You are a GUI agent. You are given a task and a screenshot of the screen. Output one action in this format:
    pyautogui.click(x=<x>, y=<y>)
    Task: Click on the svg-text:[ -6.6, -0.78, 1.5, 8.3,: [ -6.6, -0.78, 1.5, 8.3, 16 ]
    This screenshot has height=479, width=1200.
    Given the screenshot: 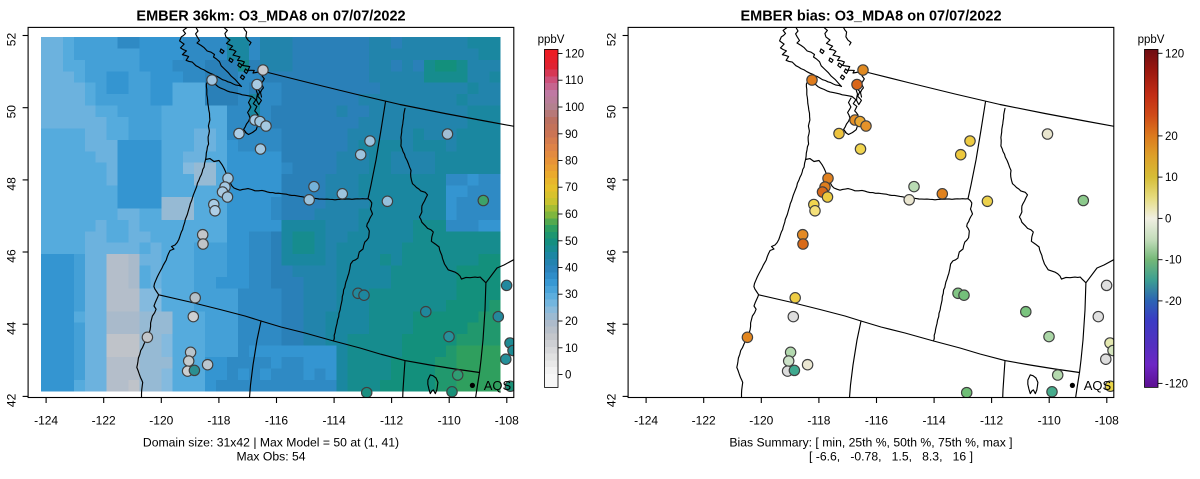 What is the action you would take?
    pyautogui.click(x=891, y=457)
    